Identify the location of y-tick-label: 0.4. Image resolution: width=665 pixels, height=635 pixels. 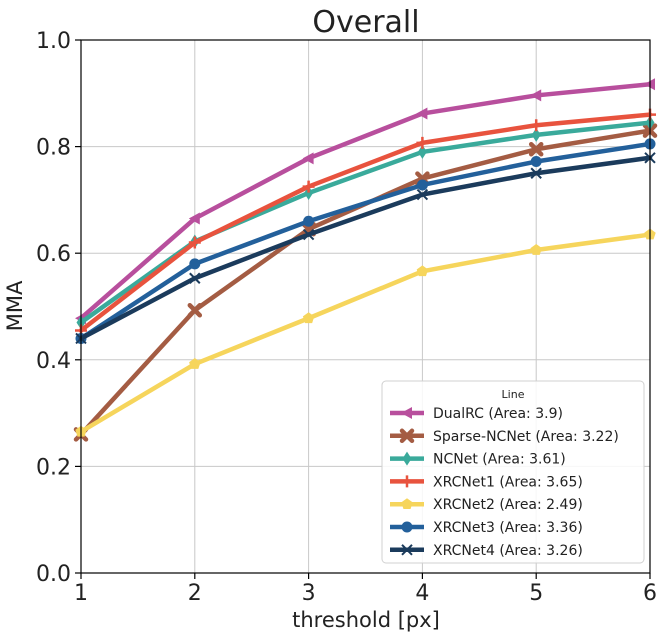
(53, 361).